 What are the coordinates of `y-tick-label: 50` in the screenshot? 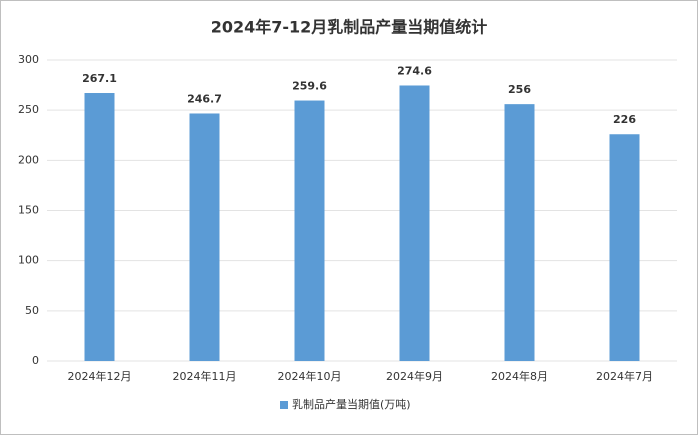 It's located at (32, 310).